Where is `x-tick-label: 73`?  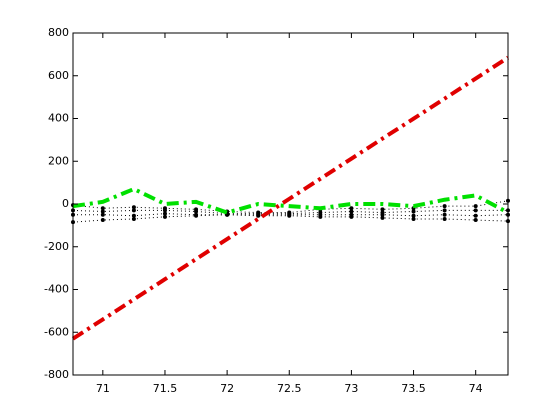
x-tick-label: 73 is located at coordinates (351, 388).